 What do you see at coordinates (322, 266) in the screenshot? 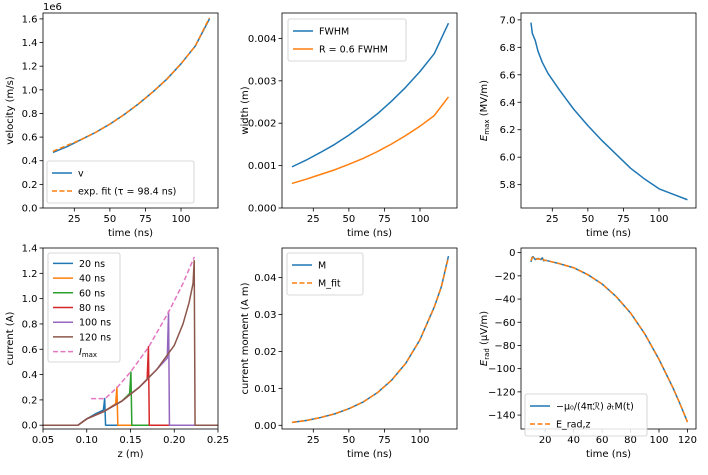
I see `legend-label-m: M` at bounding box center [322, 266].